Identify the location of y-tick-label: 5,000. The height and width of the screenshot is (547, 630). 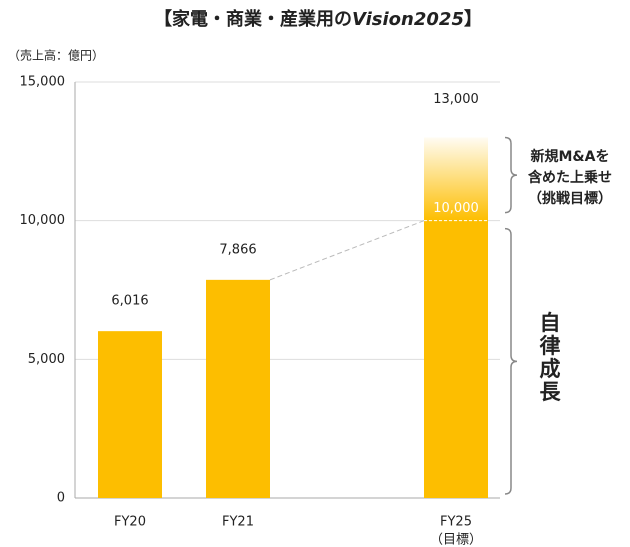
(46, 359).